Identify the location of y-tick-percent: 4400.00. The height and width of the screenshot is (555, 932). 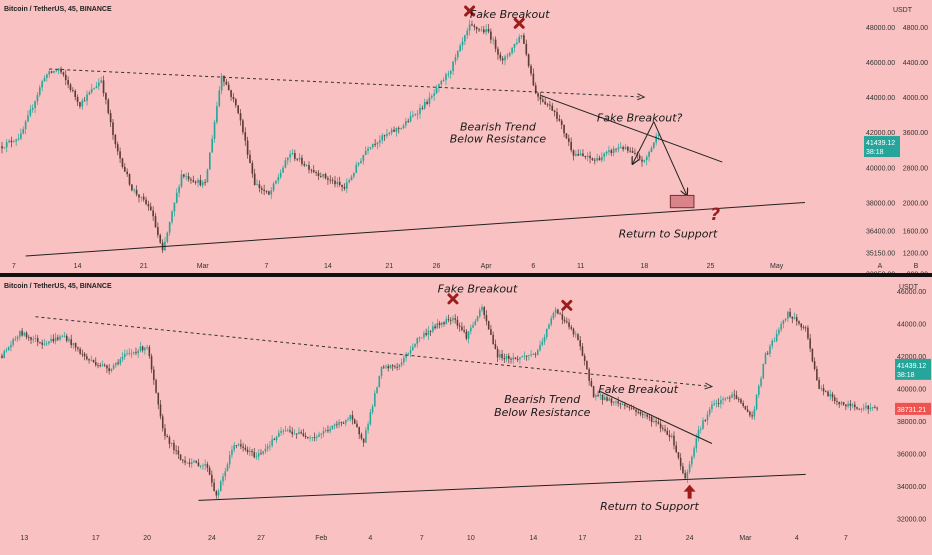
(915, 63).